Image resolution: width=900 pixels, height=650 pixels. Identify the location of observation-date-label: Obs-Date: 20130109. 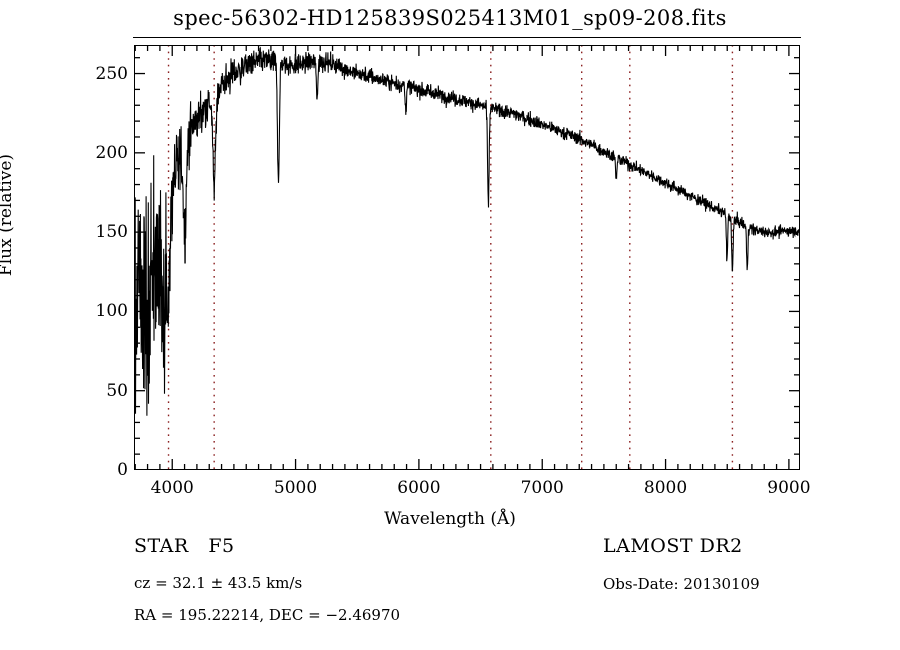
(681, 584).